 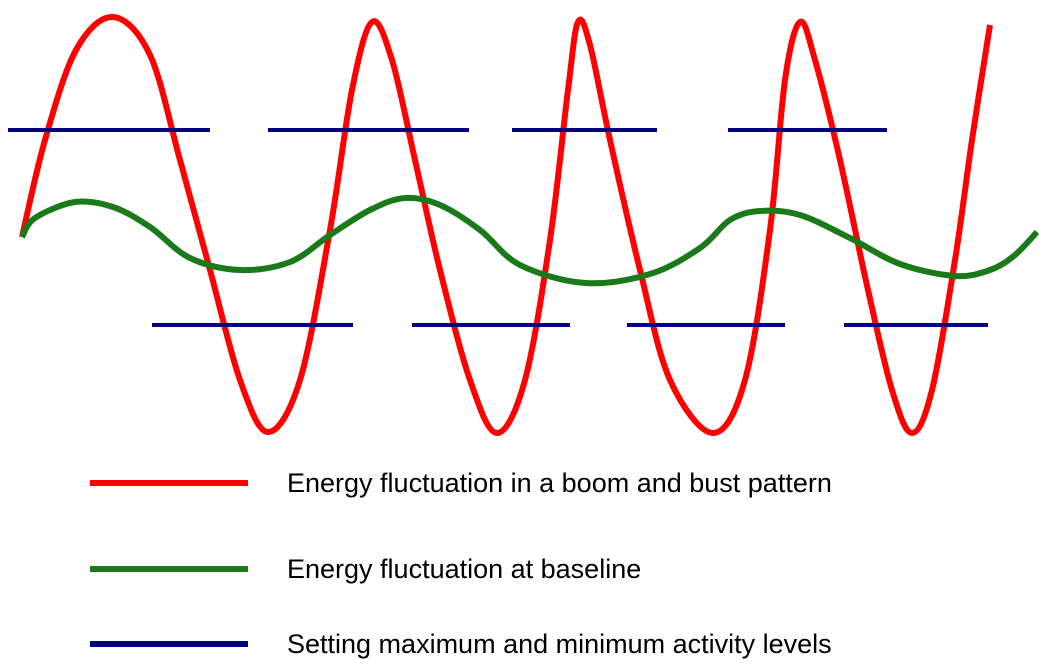 What do you see at coordinates (464, 569) in the screenshot?
I see `legend-label-baseline: Energy fluctuation at baseline` at bounding box center [464, 569].